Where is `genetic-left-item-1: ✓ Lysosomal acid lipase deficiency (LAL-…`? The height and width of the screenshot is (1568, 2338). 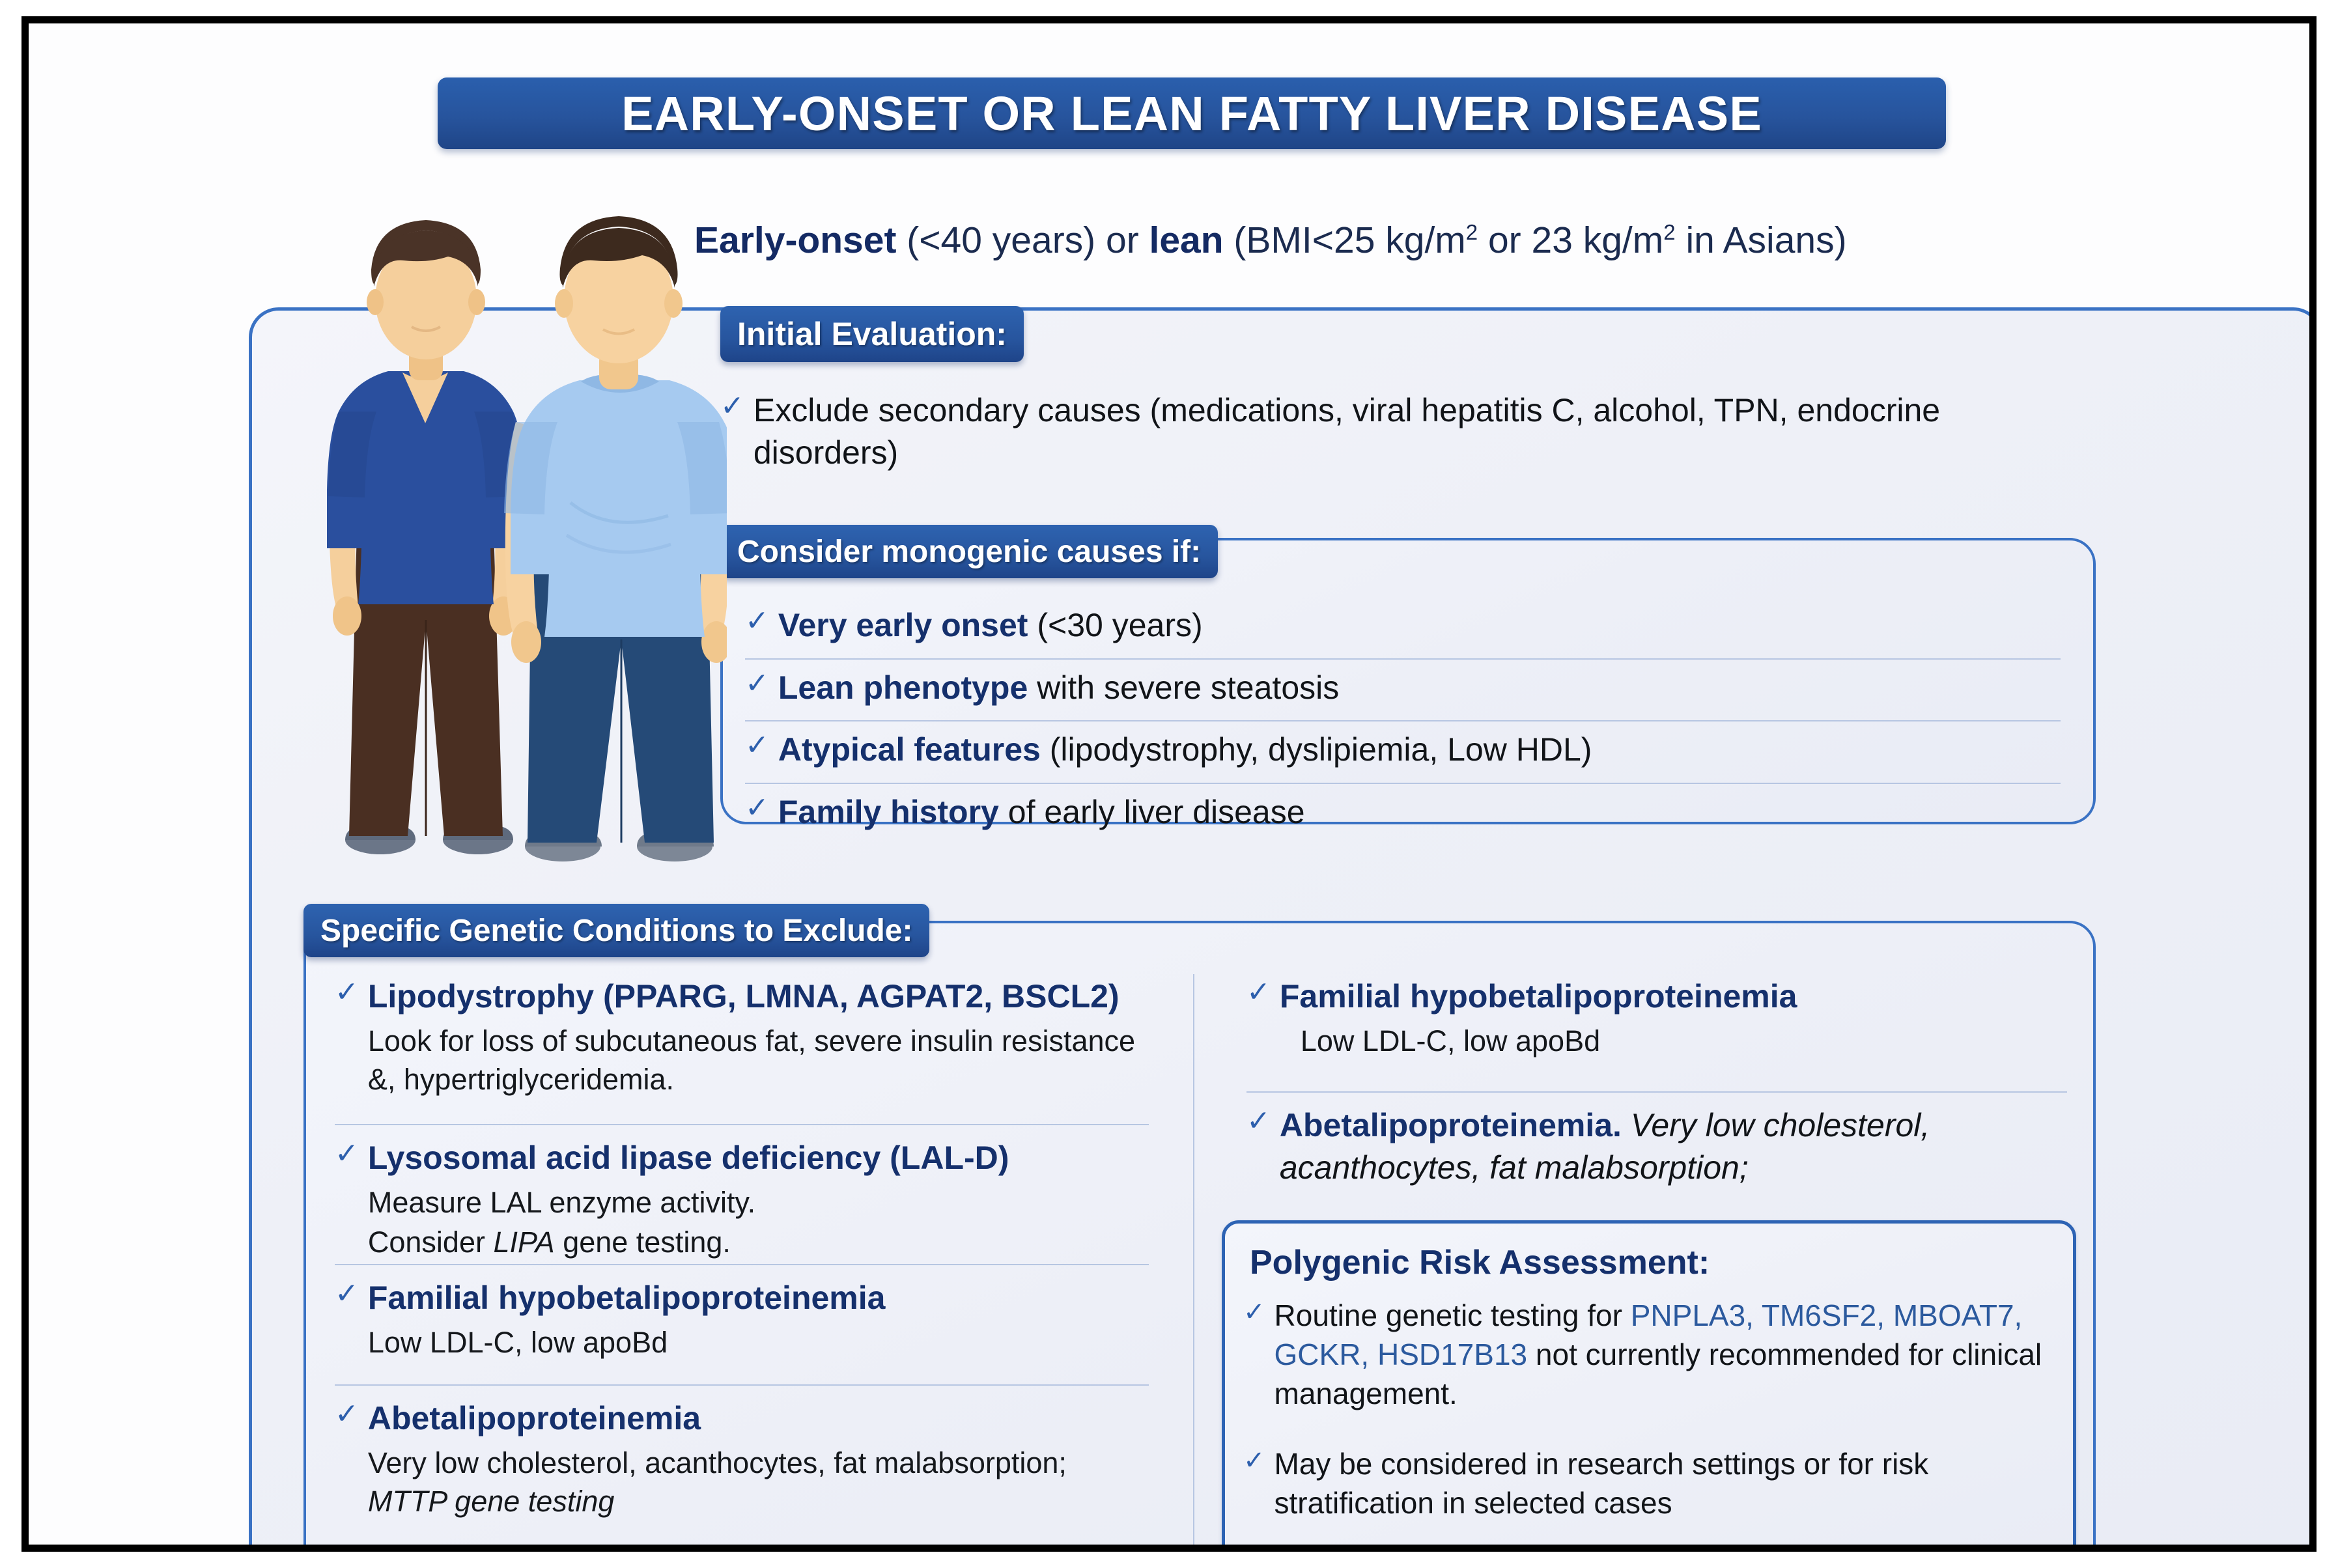 genetic-left-item-1: ✓ Lysosomal acid lipase deficiency (LAL-… is located at coordinates (742, 1200).